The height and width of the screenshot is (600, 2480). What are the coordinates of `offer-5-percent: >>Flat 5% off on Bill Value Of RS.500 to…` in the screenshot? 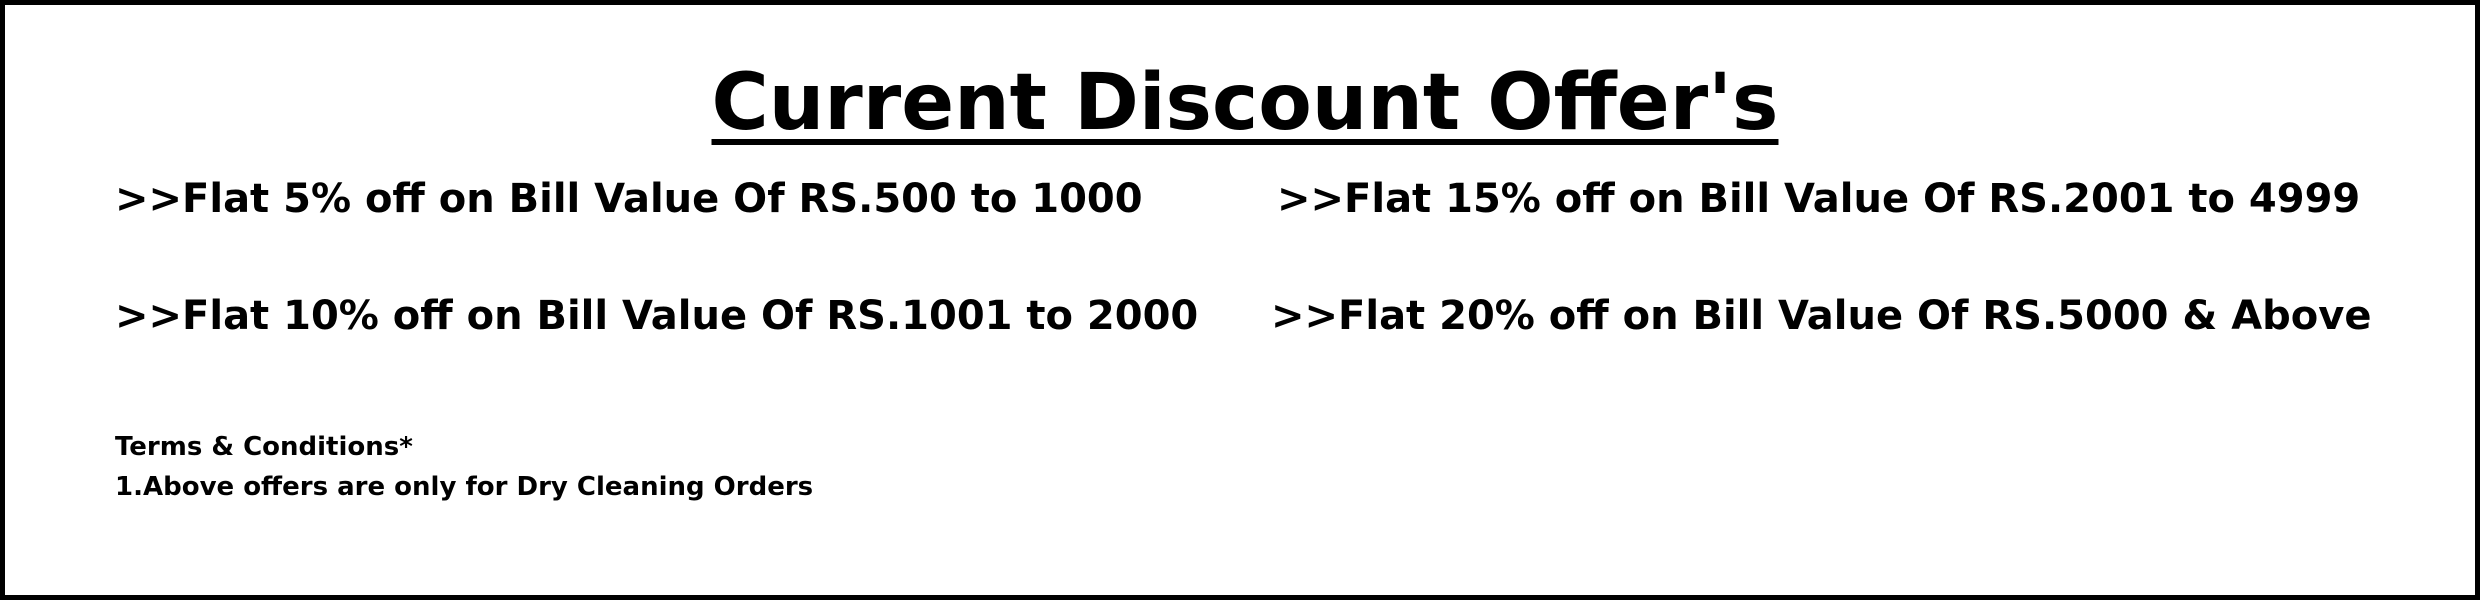 It's located at (629, 199).